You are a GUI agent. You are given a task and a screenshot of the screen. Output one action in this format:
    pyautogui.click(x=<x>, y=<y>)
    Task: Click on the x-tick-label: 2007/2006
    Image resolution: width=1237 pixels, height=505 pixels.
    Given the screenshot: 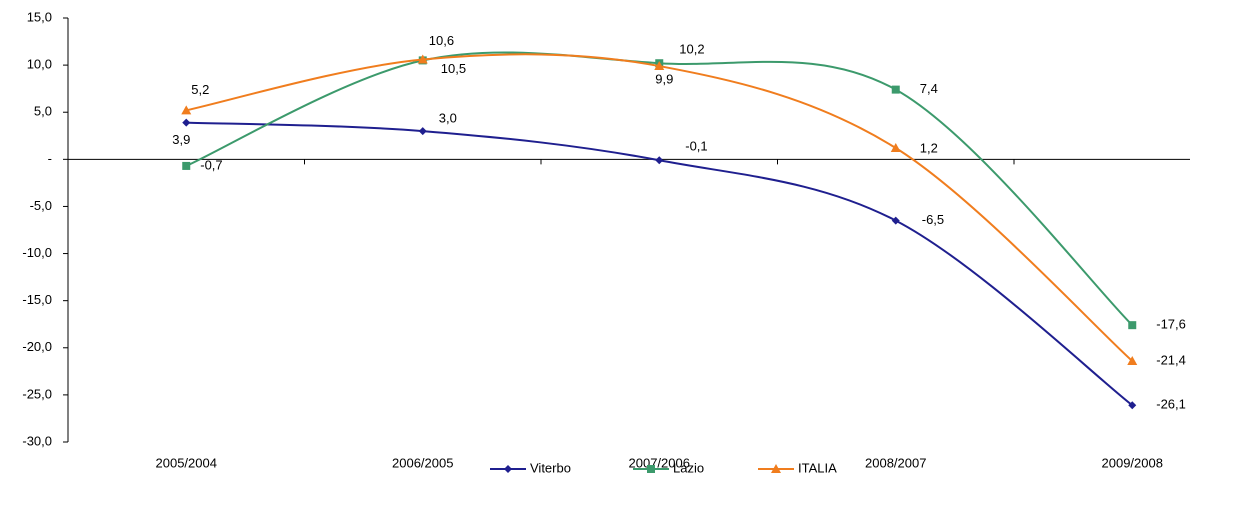 What is the action you would take?
    pyautogui.click(x=659, y=462)
    